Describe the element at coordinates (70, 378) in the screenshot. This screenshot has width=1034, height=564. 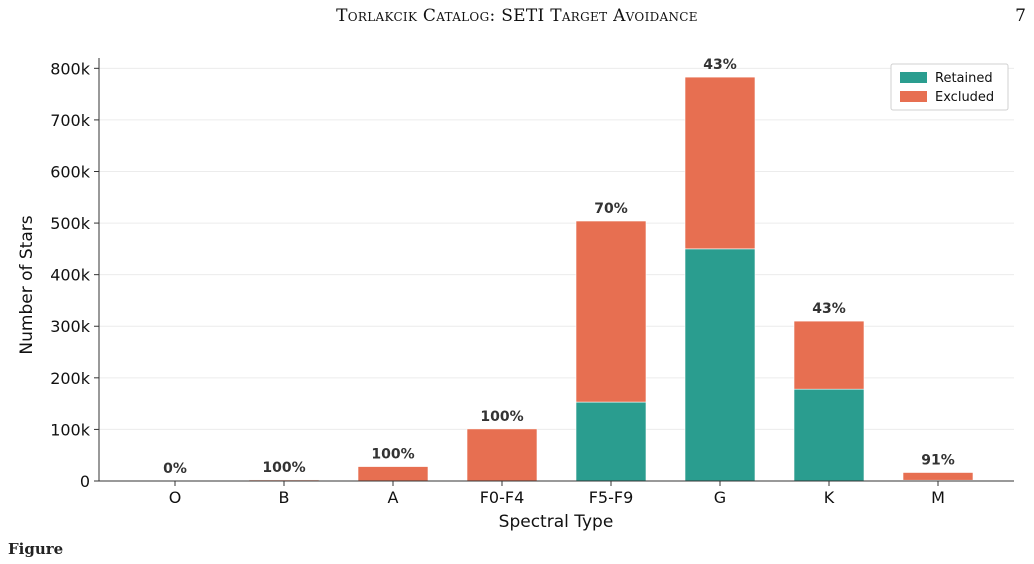
I see `y-tick-label: 200k` at that location.